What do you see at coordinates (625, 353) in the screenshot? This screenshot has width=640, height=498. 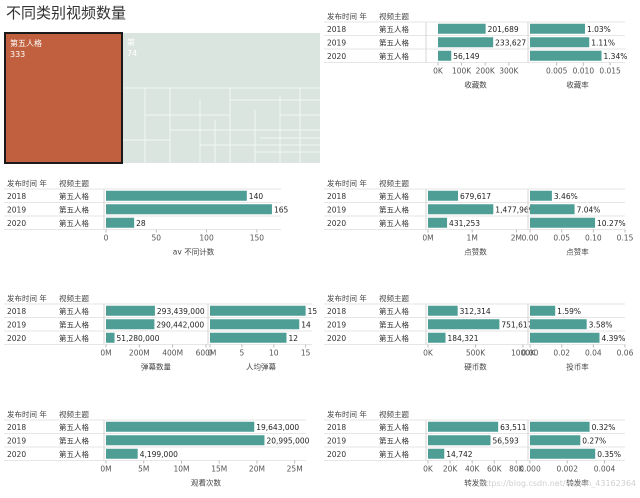 I see `axis-tick-label: 0.06` at bounding box center [625, 353].